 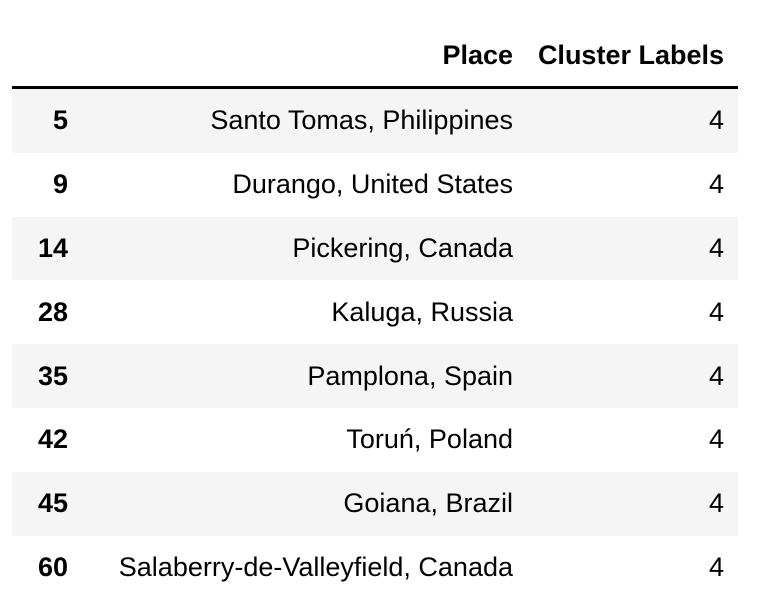 I want to click on row-index: 45, so click(x=52, y=503).